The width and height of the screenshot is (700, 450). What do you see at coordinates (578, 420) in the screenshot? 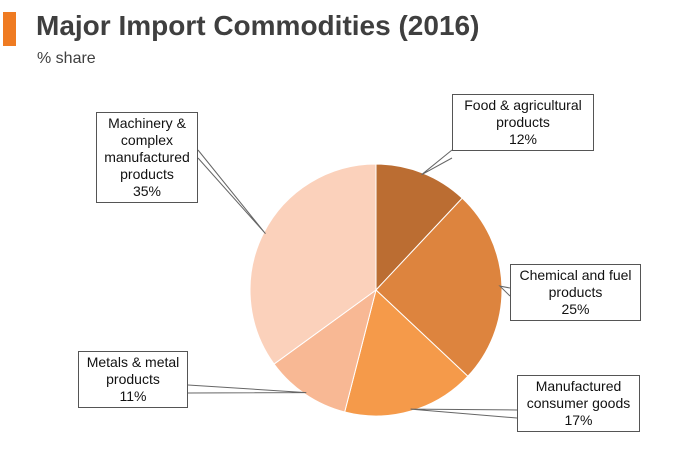
I see `slice-value-manufactured-consumer: 17%` at bounding box center [578, 420].